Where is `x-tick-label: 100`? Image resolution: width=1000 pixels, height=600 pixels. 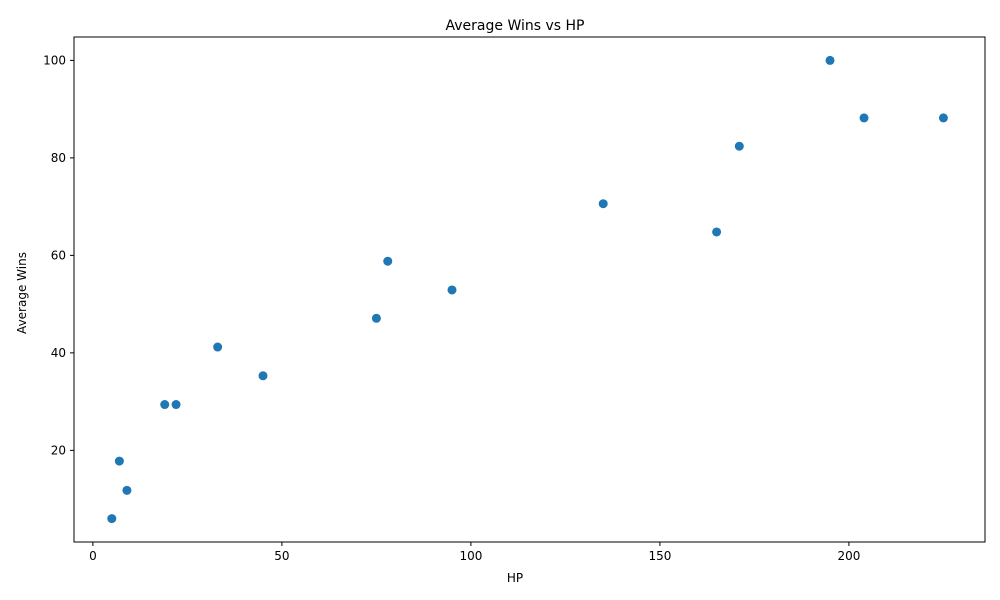
x-tick-label: 100 is located at coordinates (470, 556).